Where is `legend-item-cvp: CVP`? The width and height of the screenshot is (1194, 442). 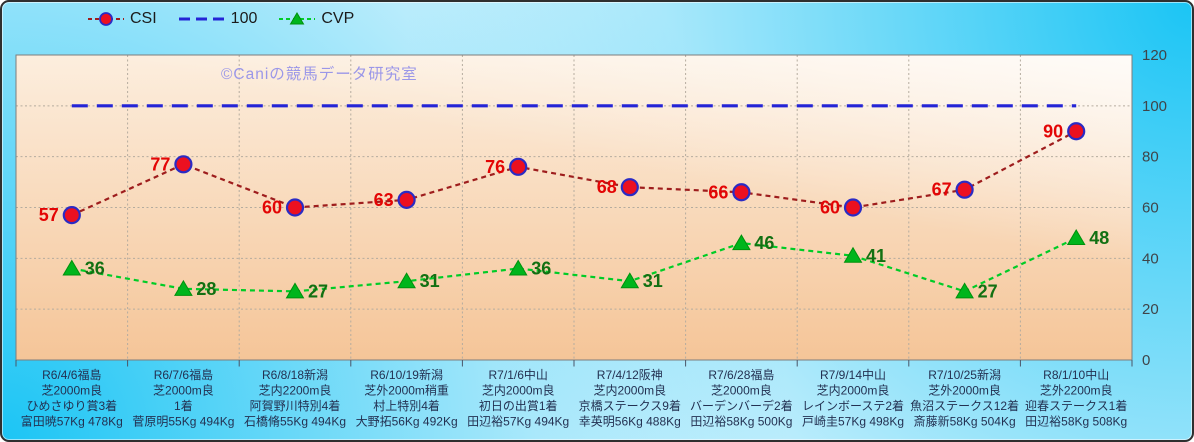 legend-item-cvp: CVP is located at coordinates (316, 19).